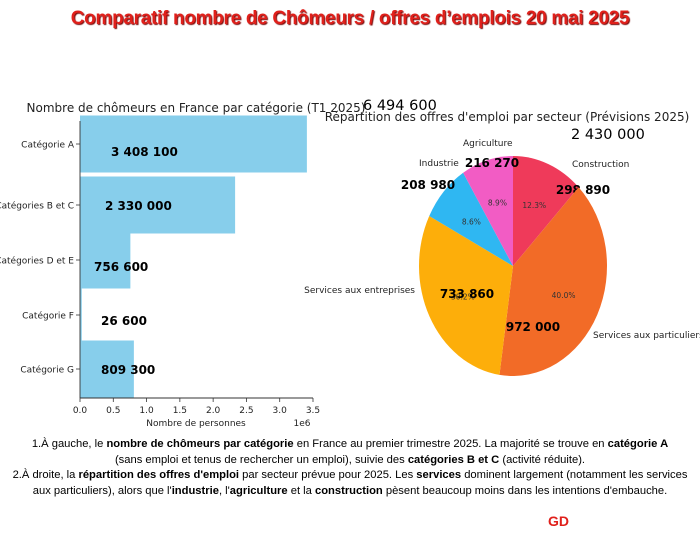 This screenshot has width=700, height=534. I want to click on bar-value-label: 809 300, so click(128, 370).